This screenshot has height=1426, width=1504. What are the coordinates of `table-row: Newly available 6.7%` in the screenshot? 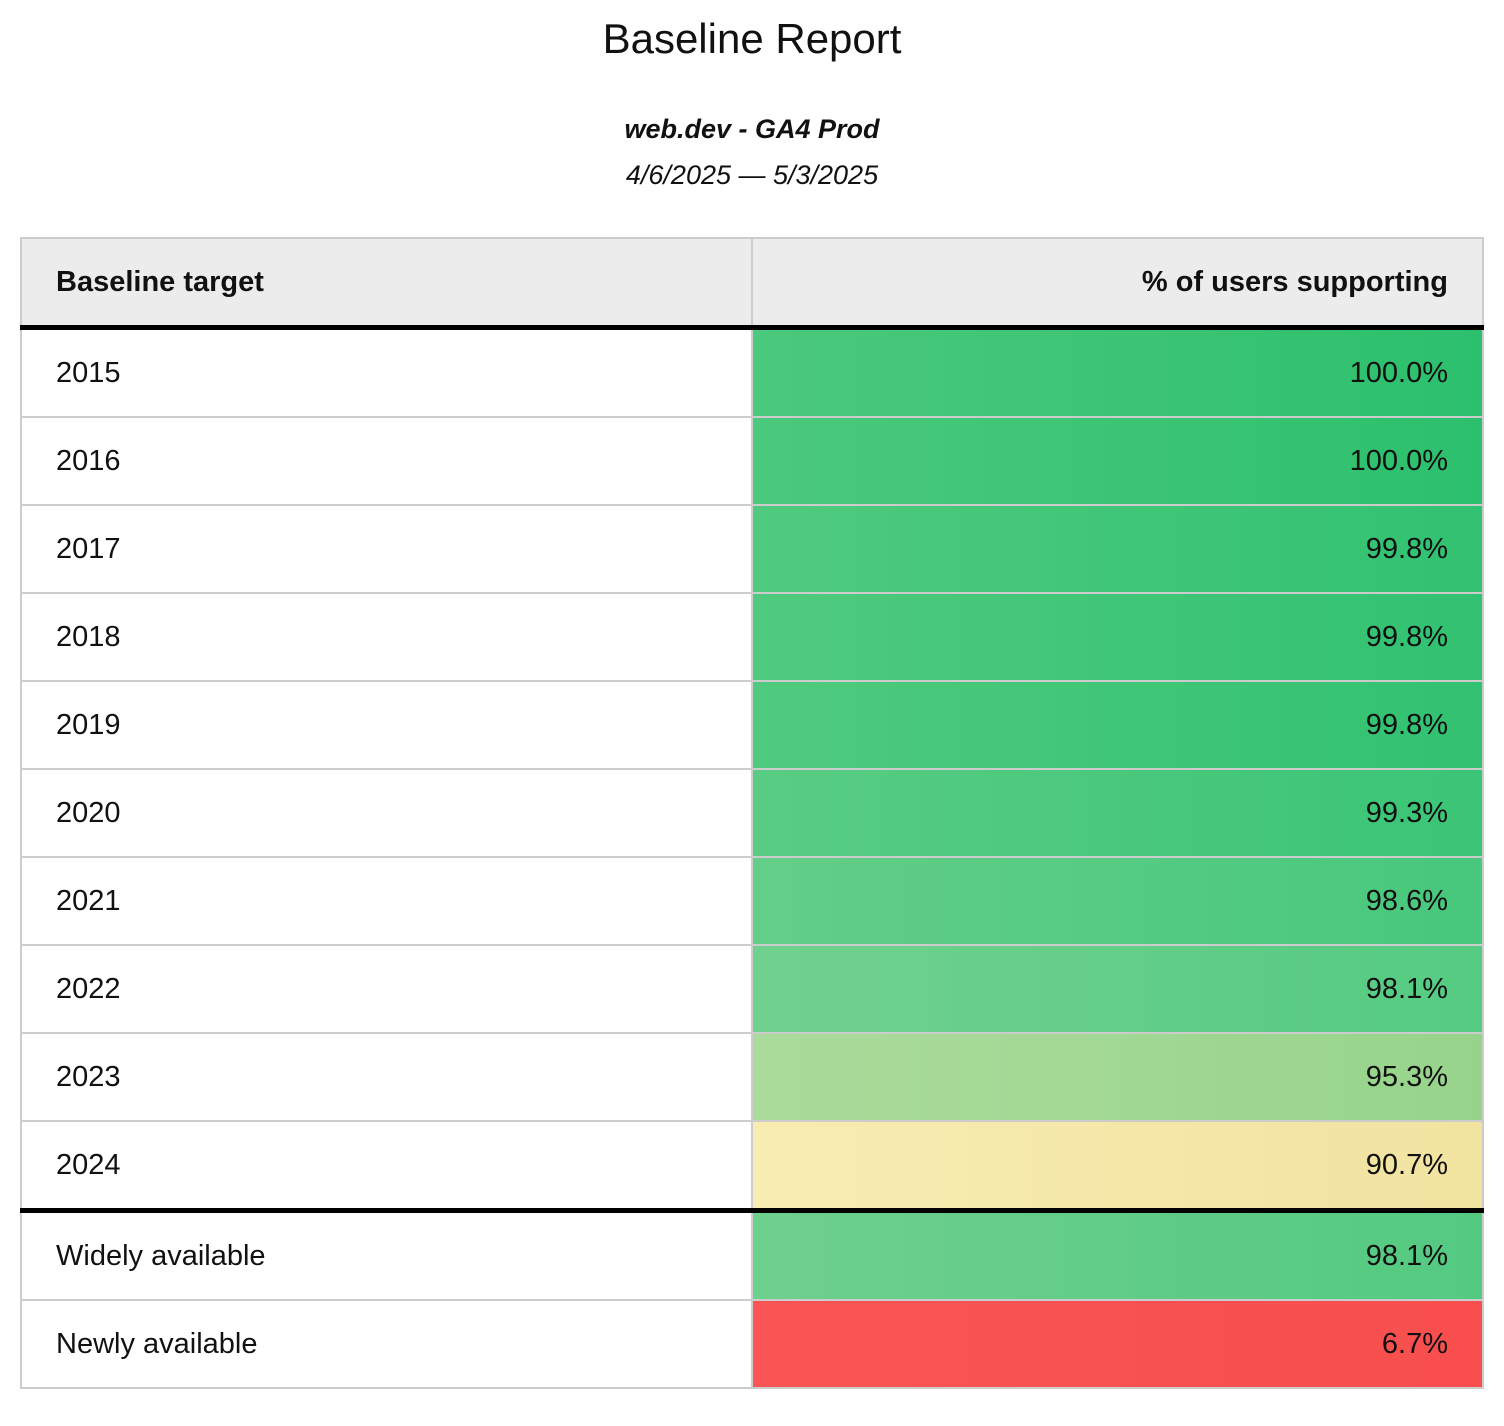 It's located at (752, 1344).